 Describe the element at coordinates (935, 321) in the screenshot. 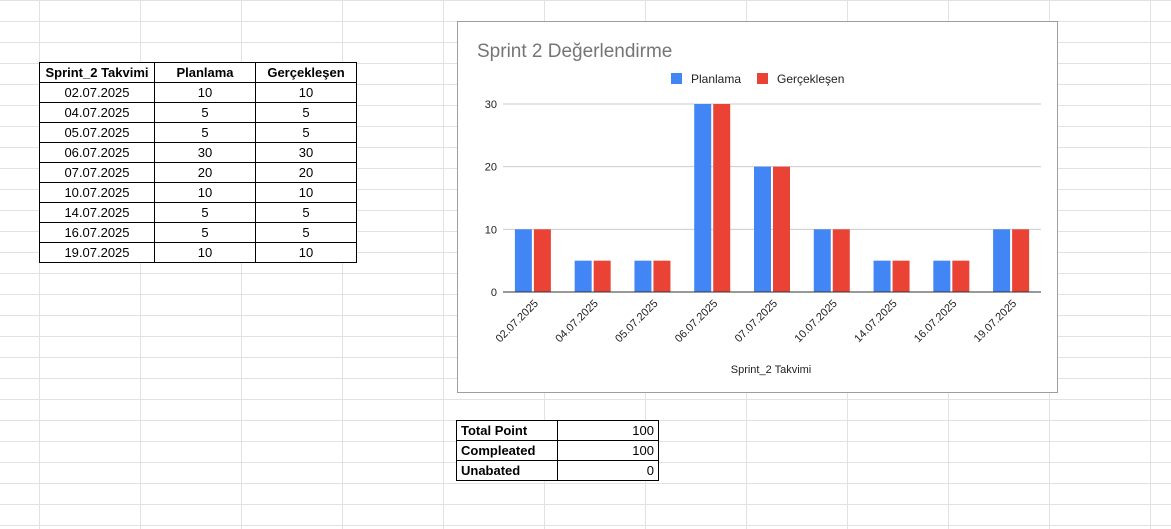

I see `x-tick-label: 16.07.2025` at that location.